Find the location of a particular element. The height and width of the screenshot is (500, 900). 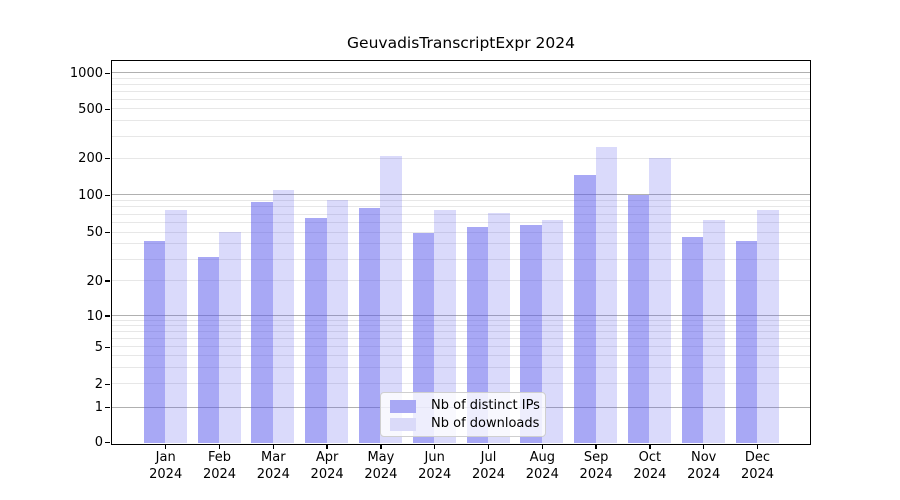

bar-distinct-ips-sep is located at coordinates (585, 309).